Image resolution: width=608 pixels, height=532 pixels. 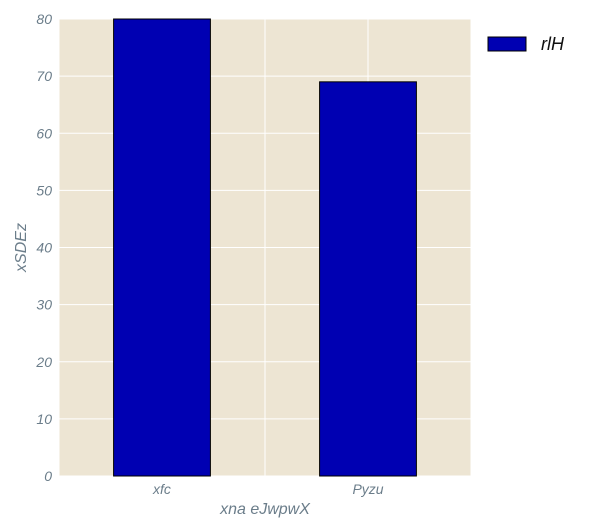 I want to click on y-tick-label: 30, so click(x=44, y=305).